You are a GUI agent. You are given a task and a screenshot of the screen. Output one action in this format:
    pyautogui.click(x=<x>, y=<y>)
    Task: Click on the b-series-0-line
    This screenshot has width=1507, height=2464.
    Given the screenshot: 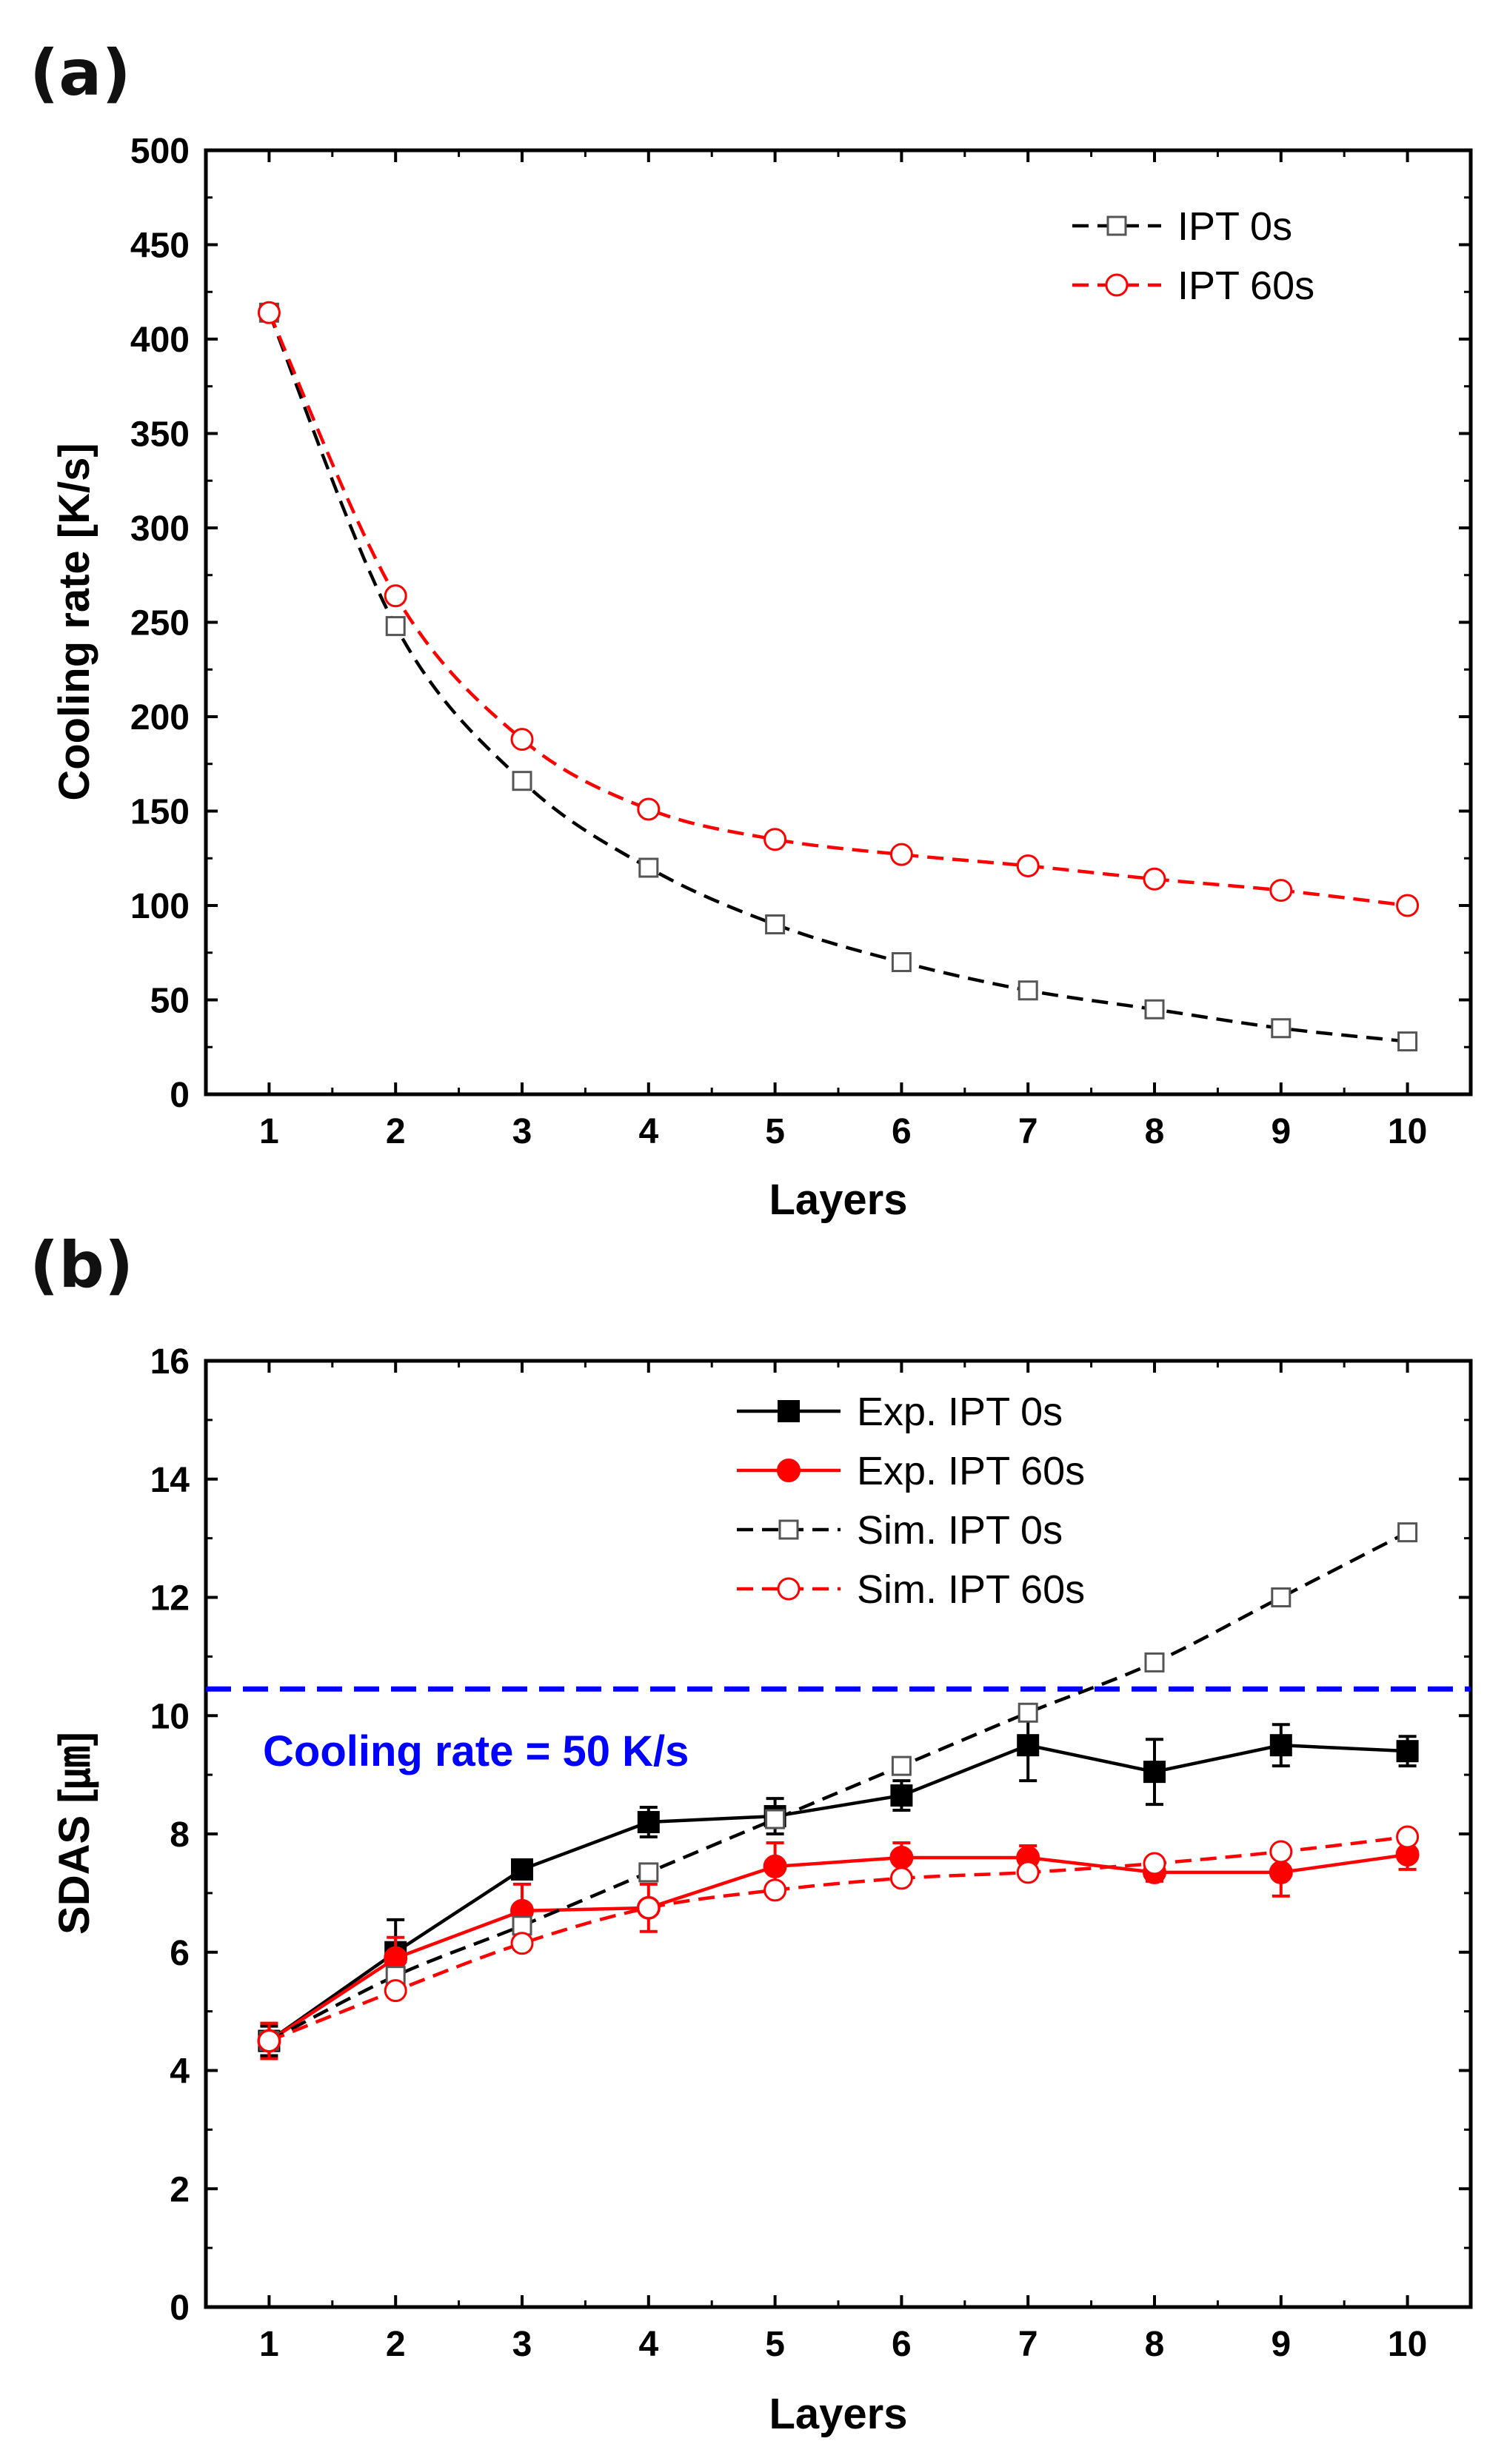 What is the action you would take?
    pyautogui.click(x=838, y=1893)
    